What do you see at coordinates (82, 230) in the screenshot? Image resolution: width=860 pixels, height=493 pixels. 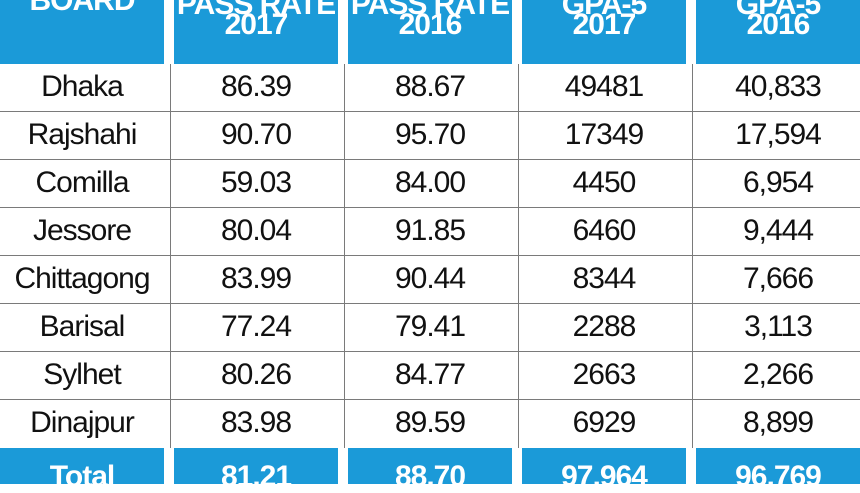 I see `board-name-cell: Jessore` at bounding box center [82, 230].